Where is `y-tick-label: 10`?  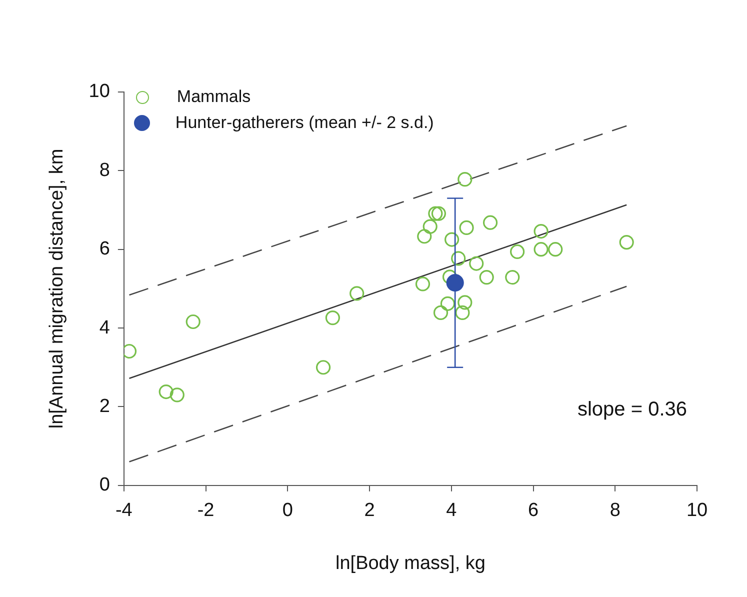
y-tick-label: 10 is located at coordinates (99, 91).